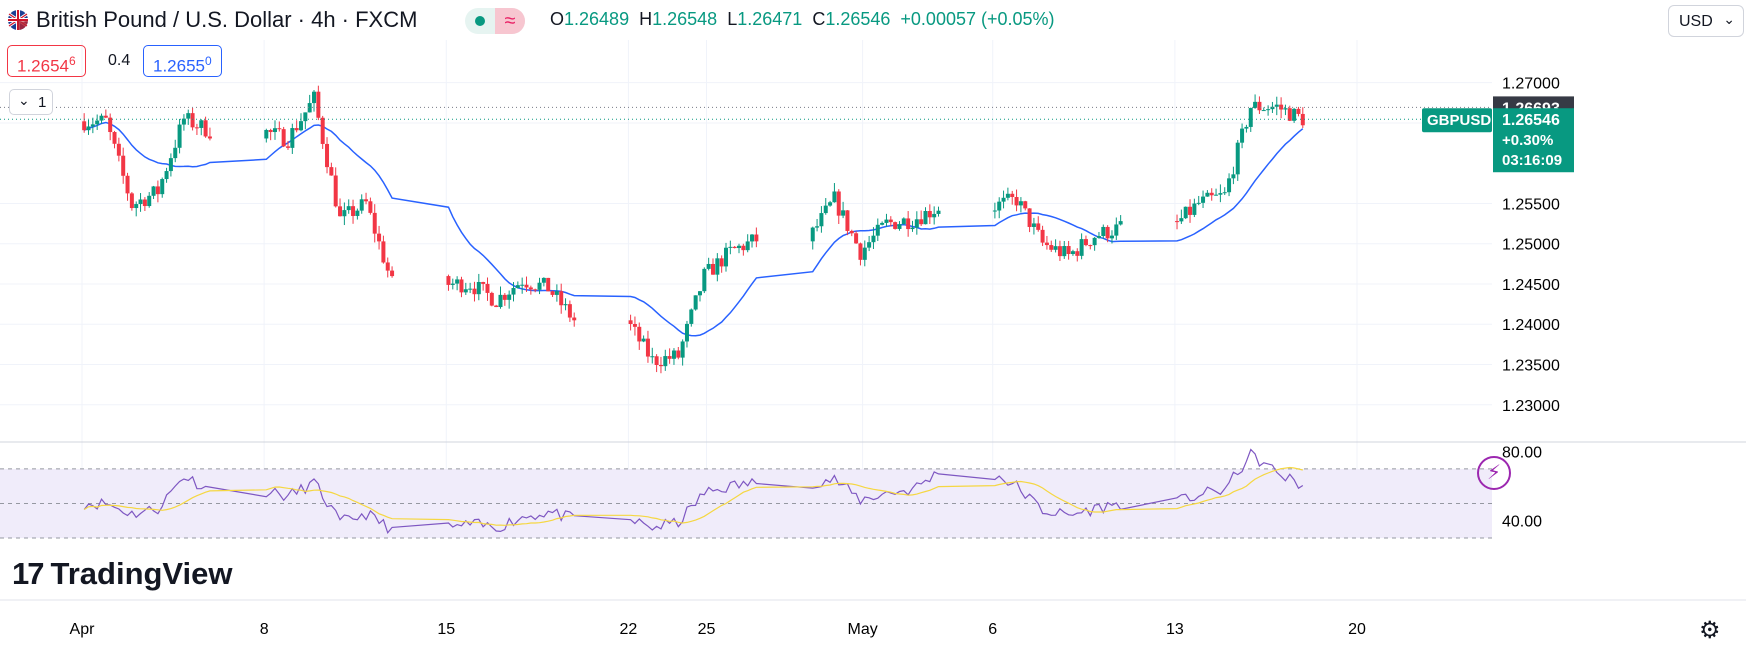 This screenshot has height=657, width=1746. I want to click on x-tick-label: 6, so click(992, 629).